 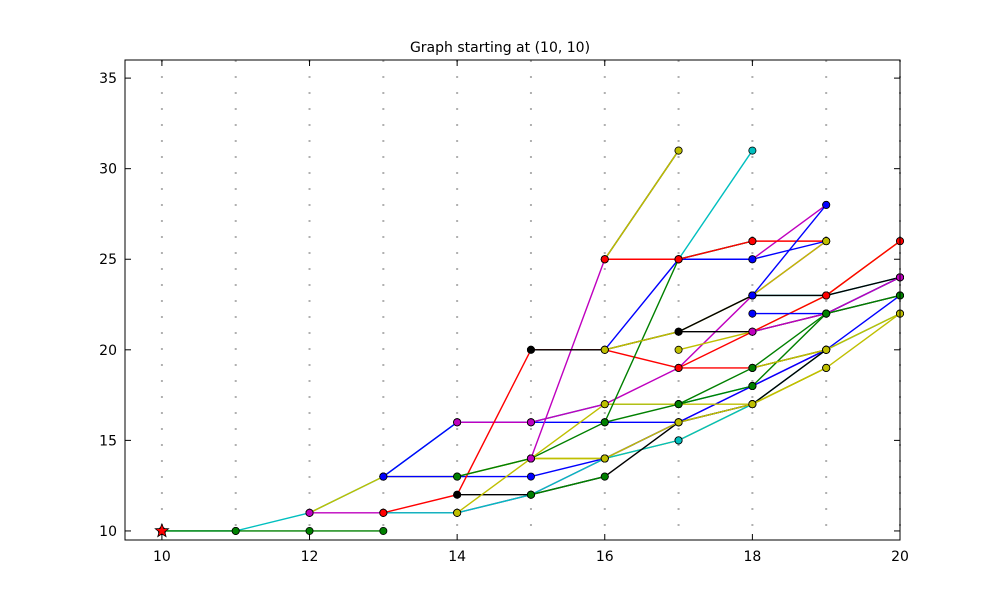 I want to click on y-tick-label: 15, so click(x=108, y=441).